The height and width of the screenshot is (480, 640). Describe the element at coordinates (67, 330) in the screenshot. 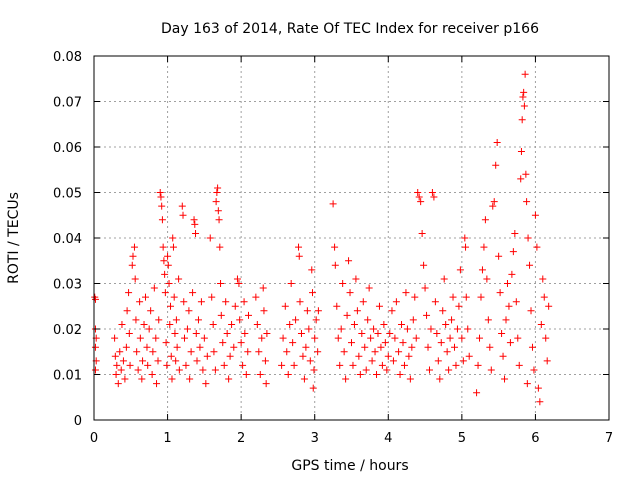

I see `y-tick-label: 0.02` at that location.